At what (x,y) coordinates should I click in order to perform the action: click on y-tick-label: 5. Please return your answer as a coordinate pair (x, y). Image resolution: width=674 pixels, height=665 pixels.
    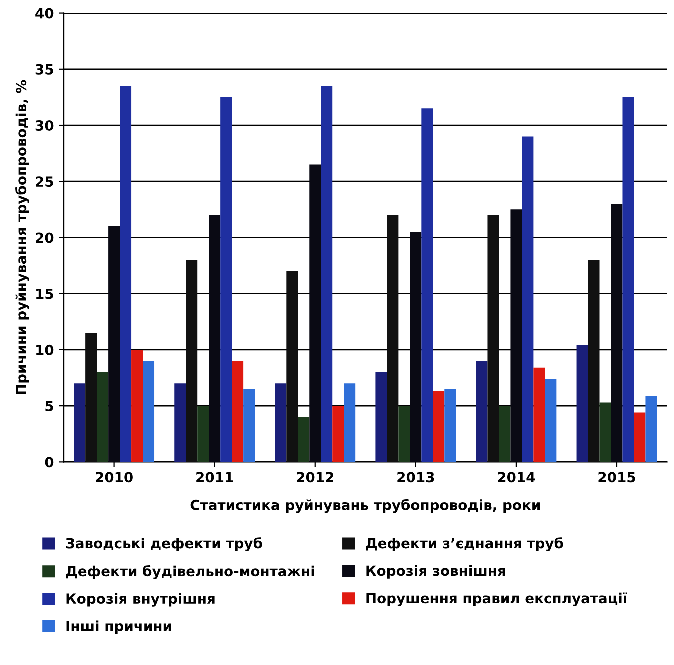
    Looking at the image, I should click on (50, 406).